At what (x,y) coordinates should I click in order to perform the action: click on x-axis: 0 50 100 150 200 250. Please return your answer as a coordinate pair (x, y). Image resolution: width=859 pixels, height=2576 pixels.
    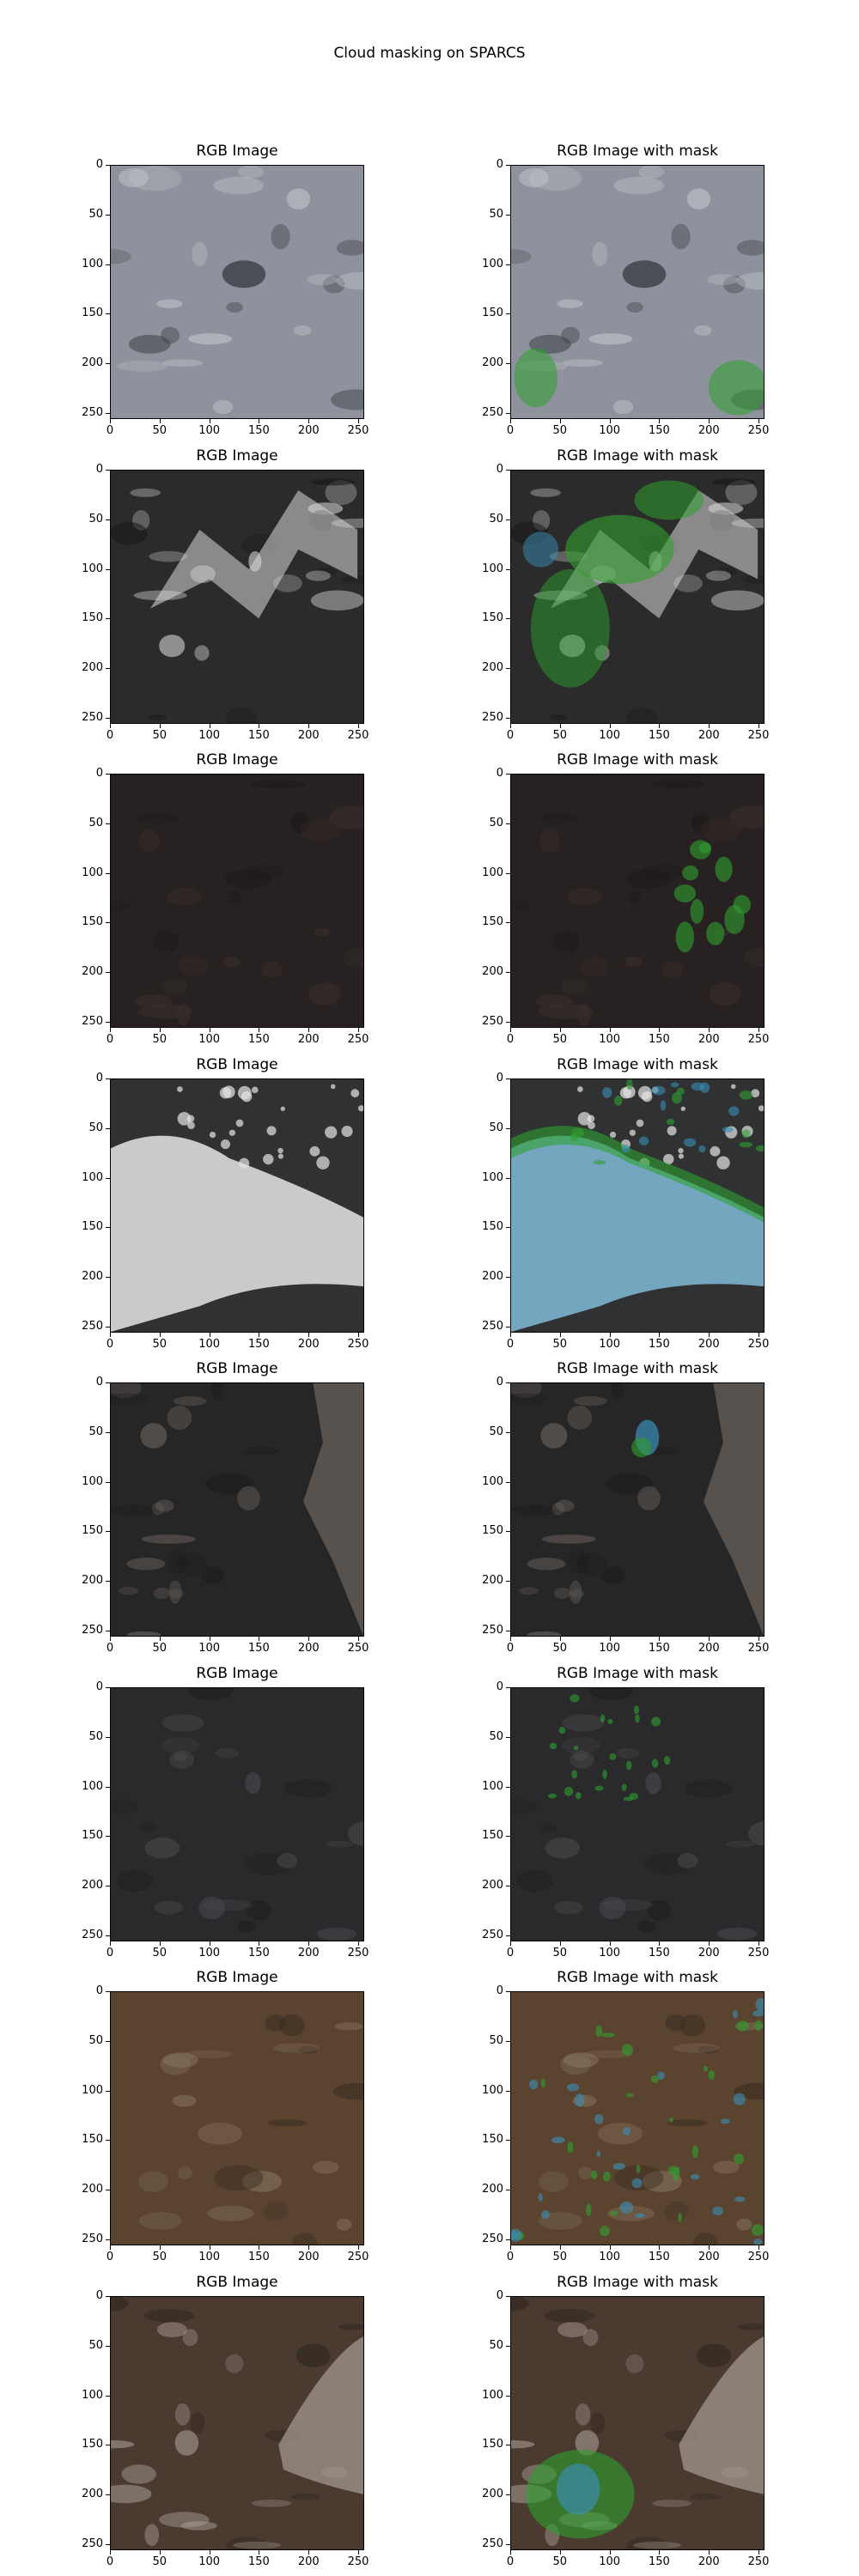
    Looking at the image, I should click on (238, 2255).